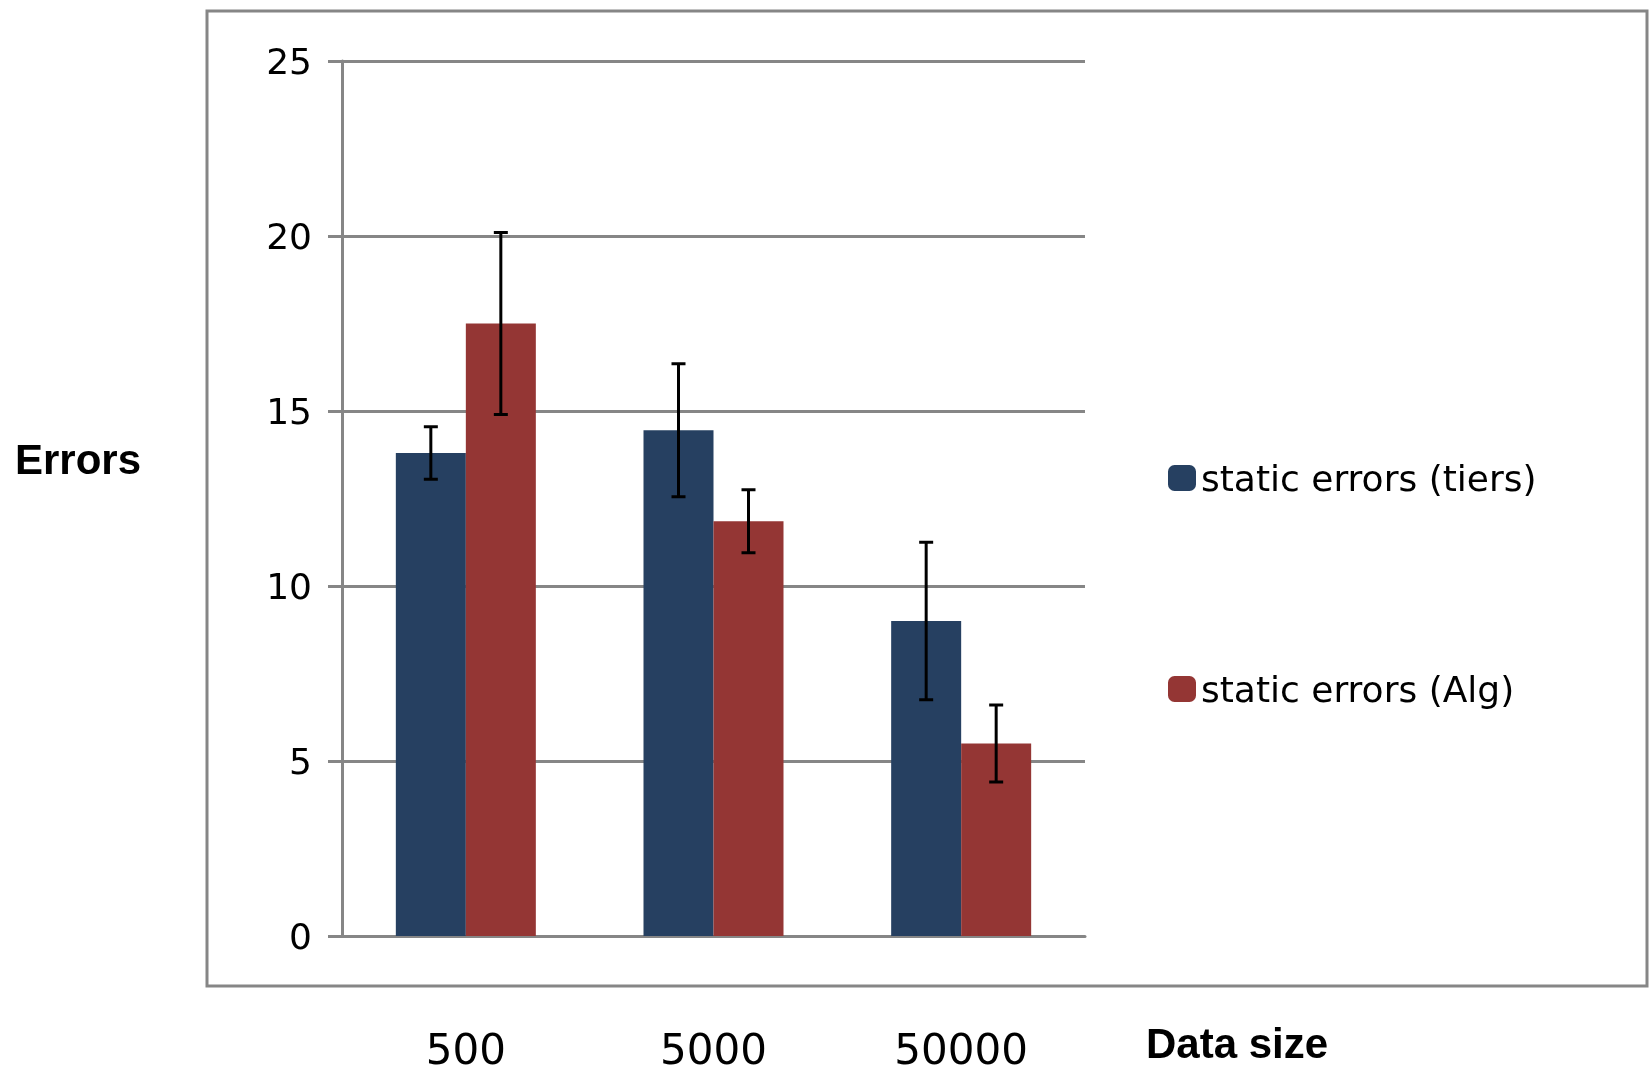 The height and width of the screenshot is (1070, 1650). What do you see at coordinates (289, 61) in the screenshot?
I see `y-tick-label: 25` at bounding box center [289, 61].